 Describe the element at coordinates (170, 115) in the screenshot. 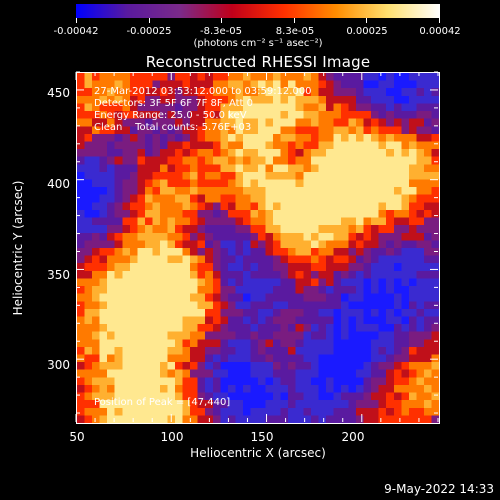

I see `info-energy: Energy Range: 25.0 - 50.0 keV` at that location.